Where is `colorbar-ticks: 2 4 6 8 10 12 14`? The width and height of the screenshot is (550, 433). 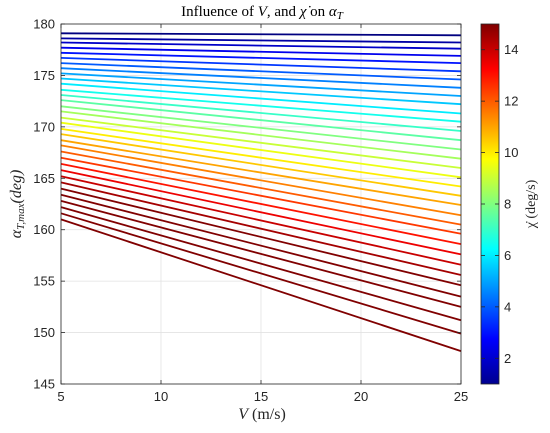
colorbar-ticks: 2 4 6 8 10 12 14 is located at coordinates (499, 204).